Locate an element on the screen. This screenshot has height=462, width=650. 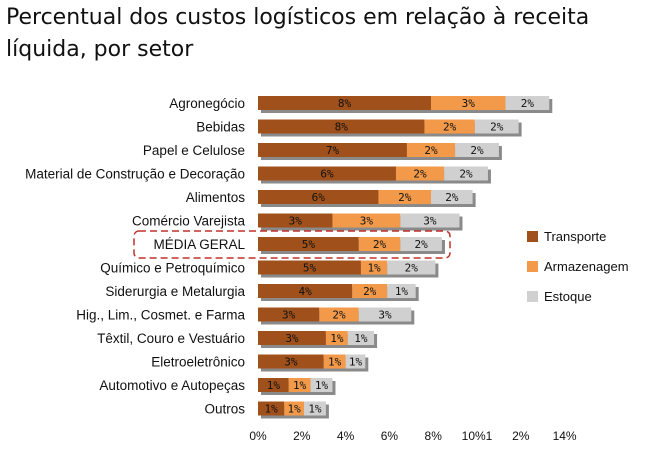
category-label-7: Químico e Petroquímico is located at coordinates (172, 268).